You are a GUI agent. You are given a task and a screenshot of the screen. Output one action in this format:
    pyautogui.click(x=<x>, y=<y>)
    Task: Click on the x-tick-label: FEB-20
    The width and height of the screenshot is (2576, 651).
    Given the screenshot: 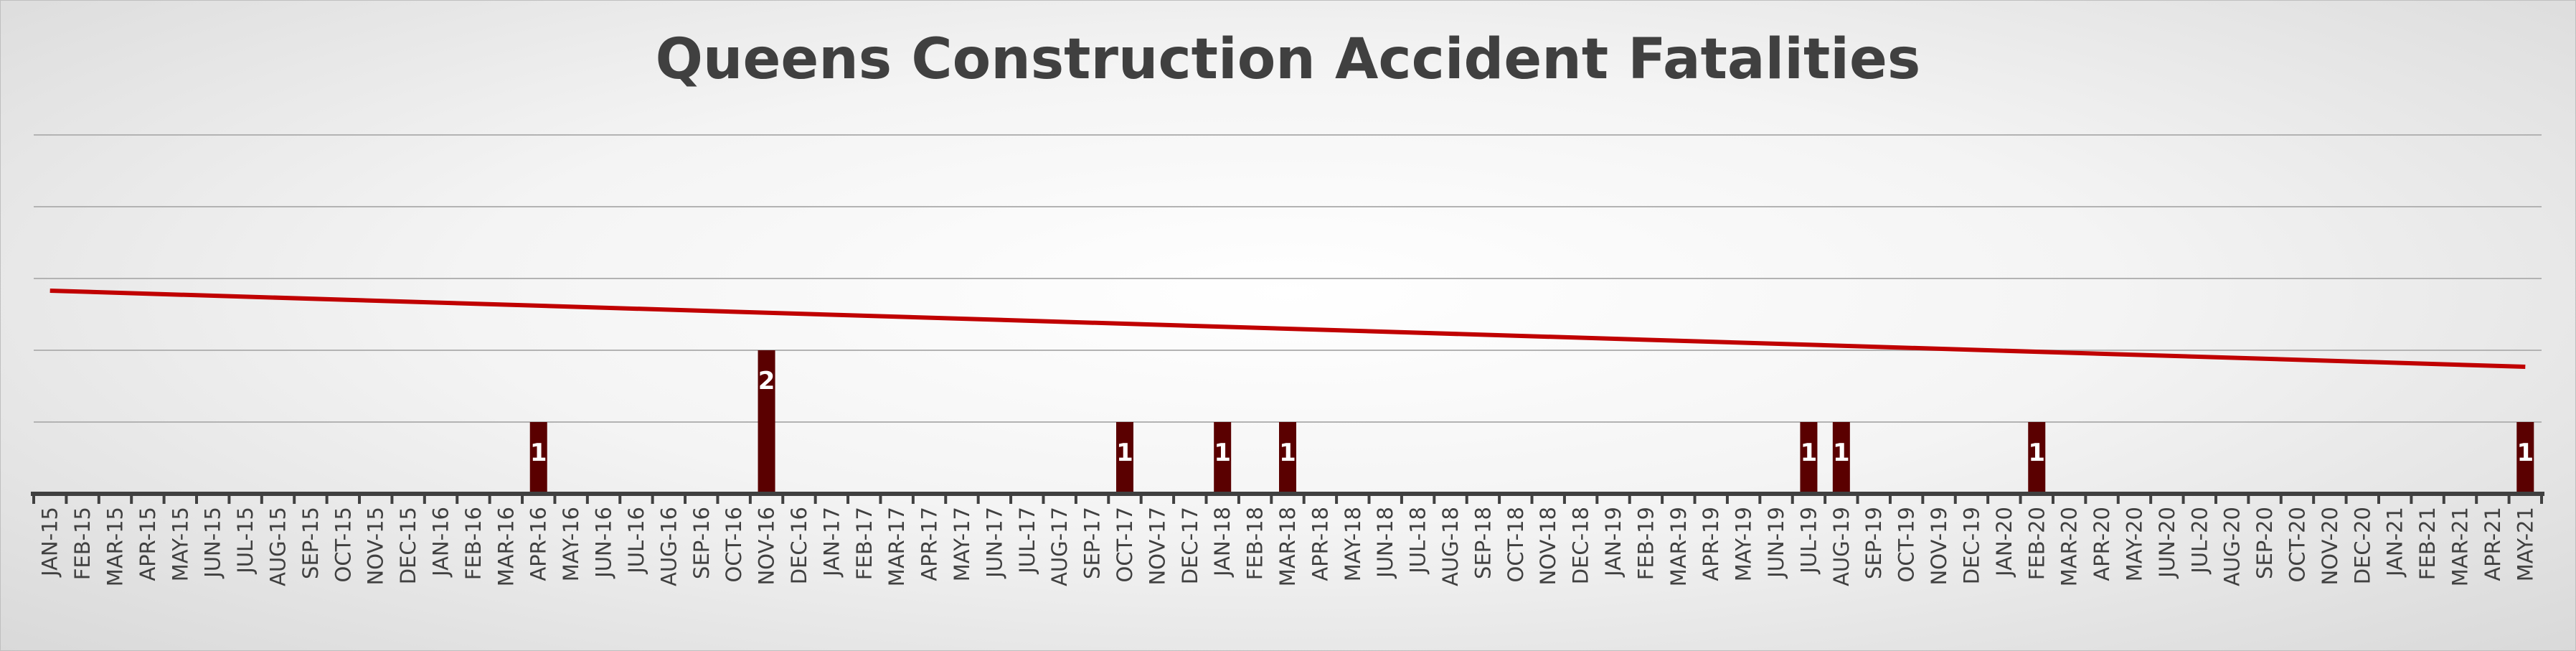 What is the action you would take?
    pyautogui.click(x=2036, y=543)
    